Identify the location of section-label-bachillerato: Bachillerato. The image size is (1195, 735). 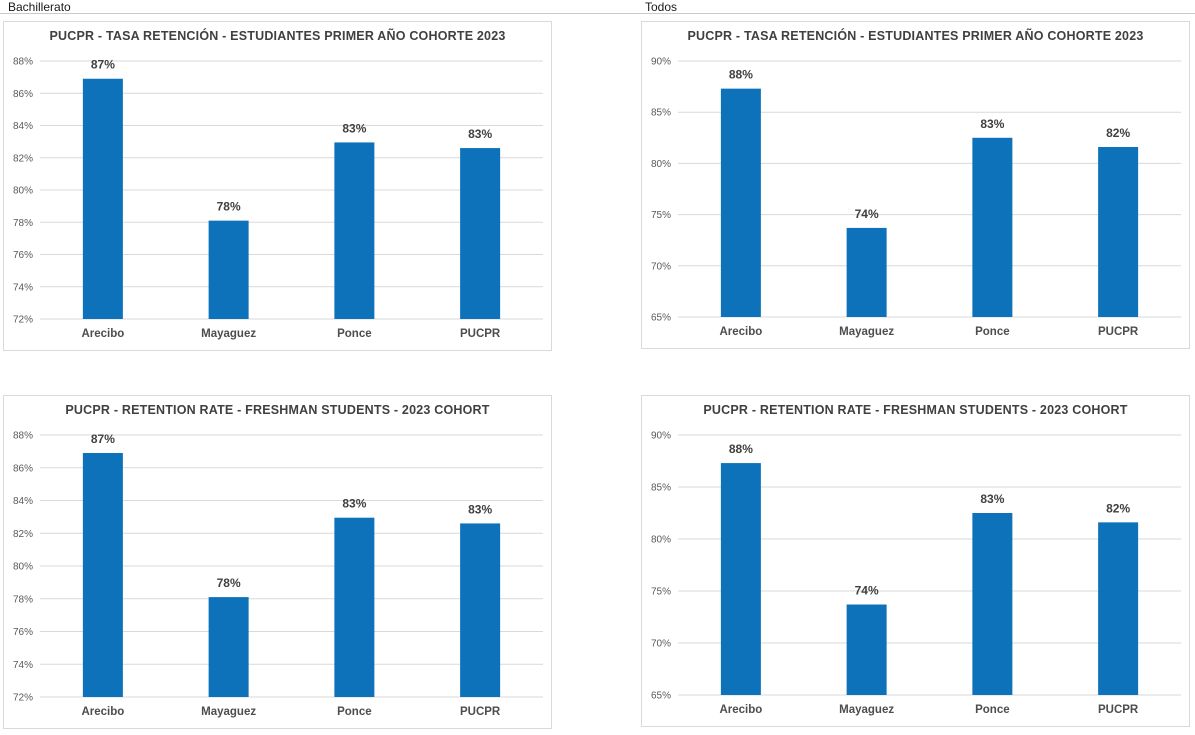
(319, 7).